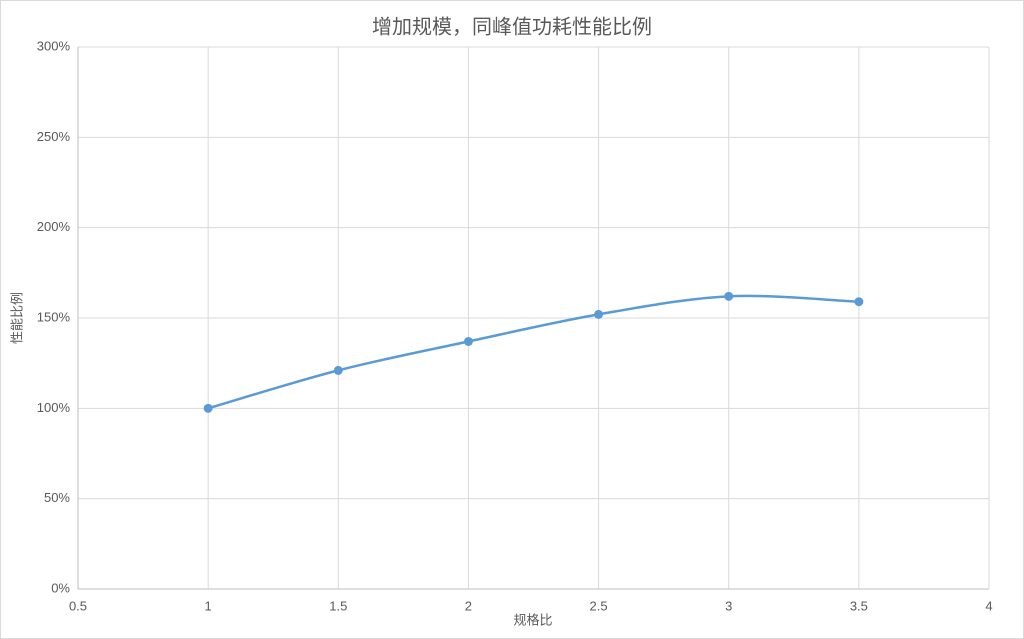  Describe the element at coordinates (57, 497) in the screenshot. I see `y-tick-label: 50%` at that location.